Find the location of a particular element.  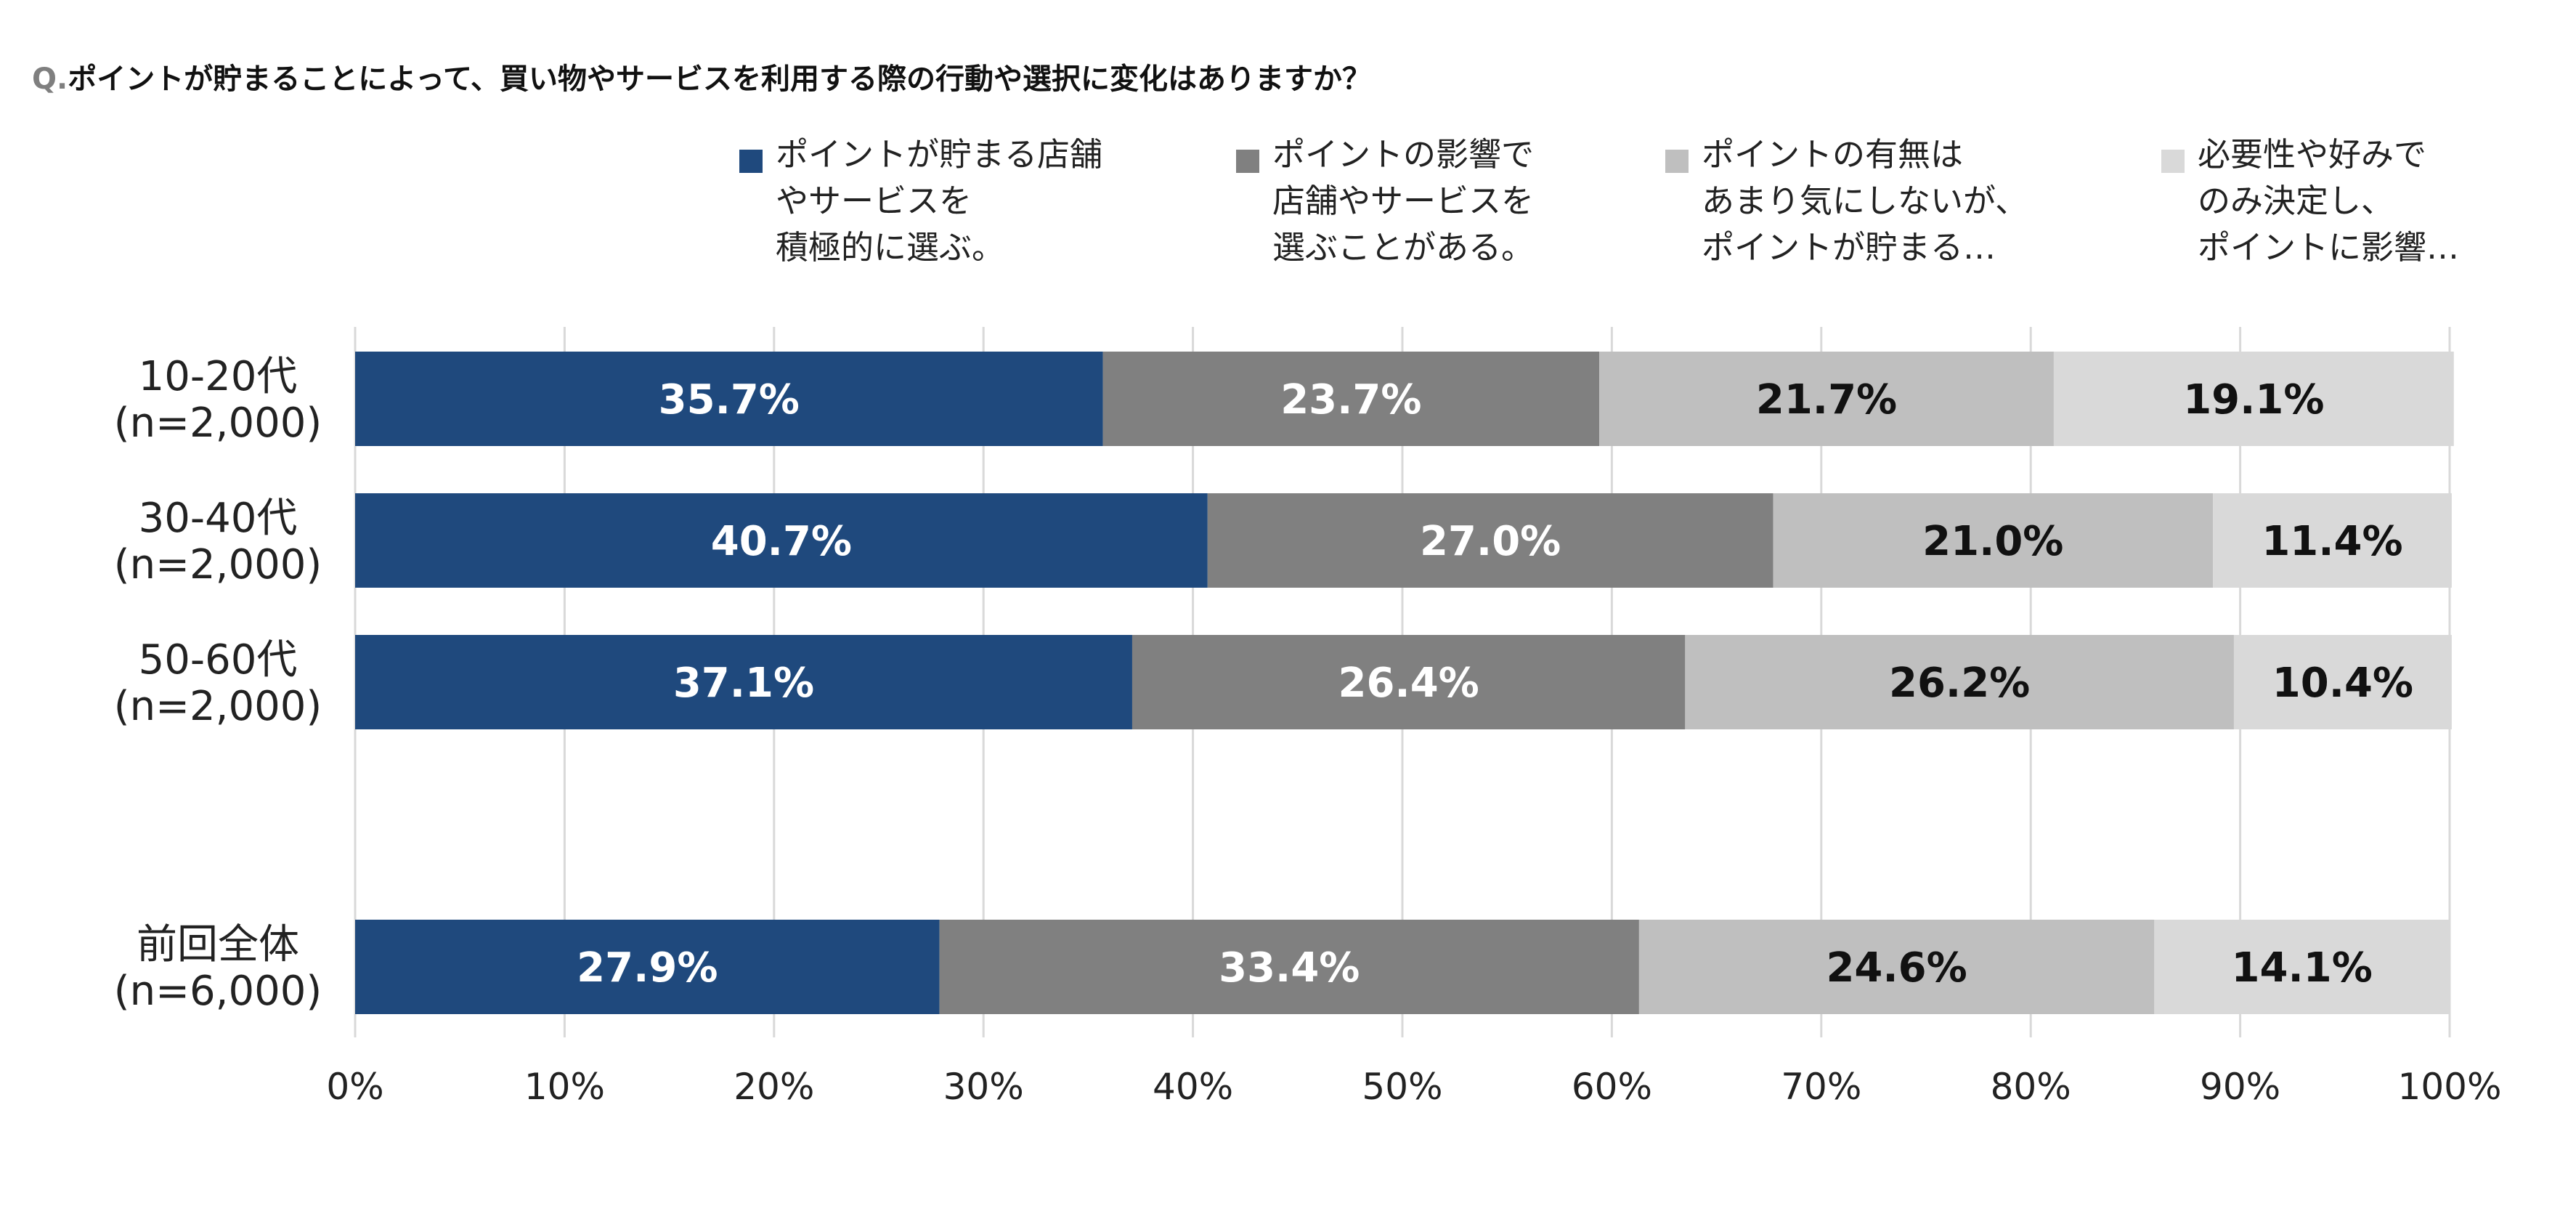

x-axis-tick-labels: 0% 10% 20% 30% 40% 50% 60% 70% 80% 90% 100% is located at coordinates (1413, 1087).